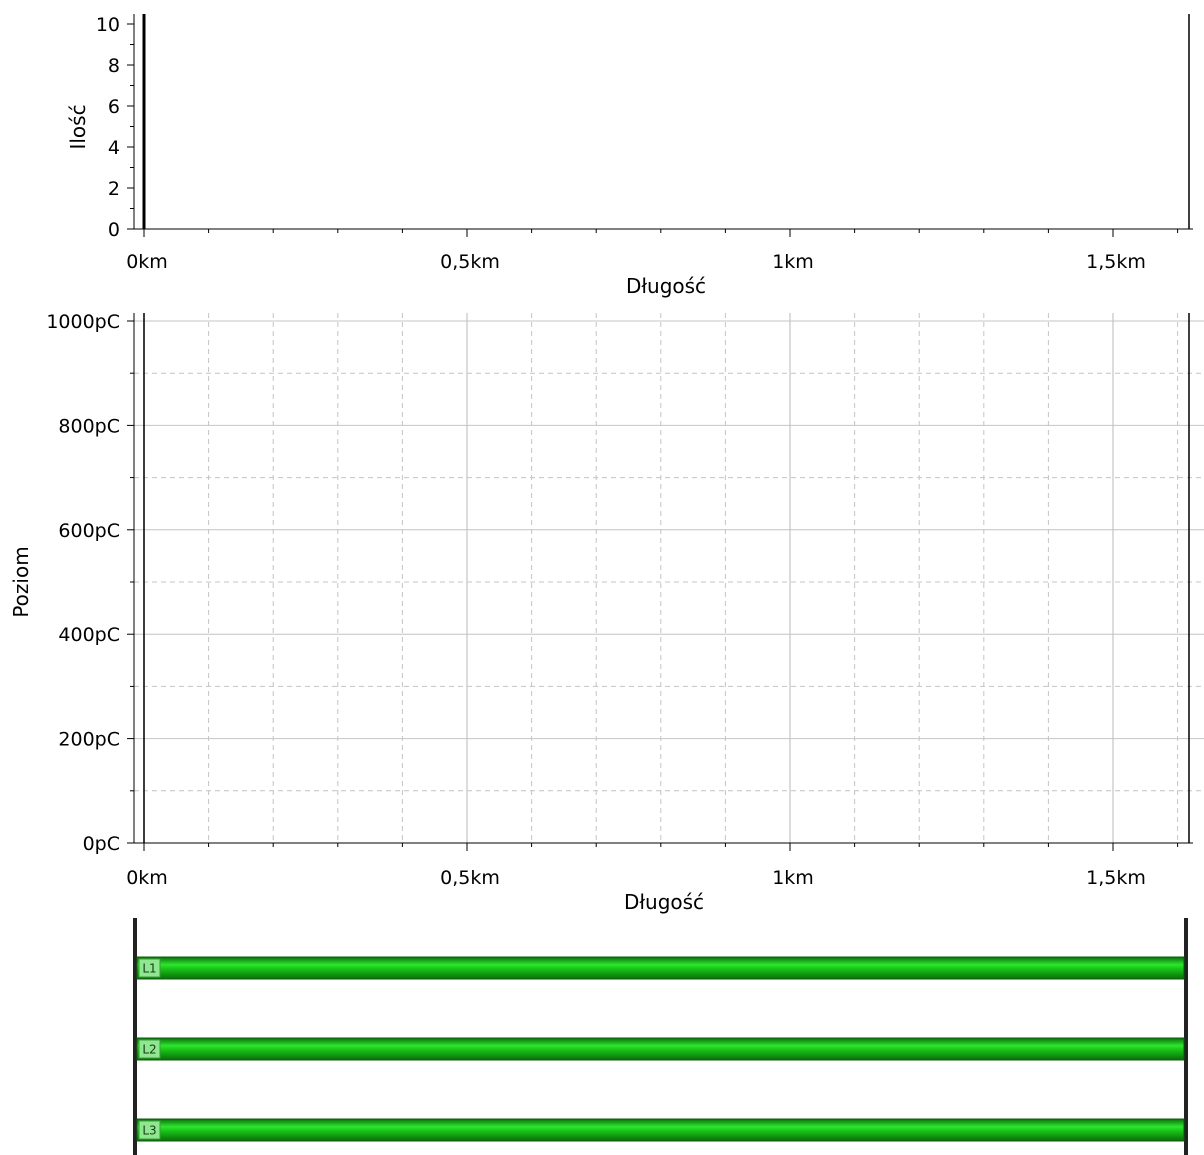  I want to click on level-y-ticks: 0pC 200pC 400pC 600pC 800pC 1000pC, so click(90, 583).